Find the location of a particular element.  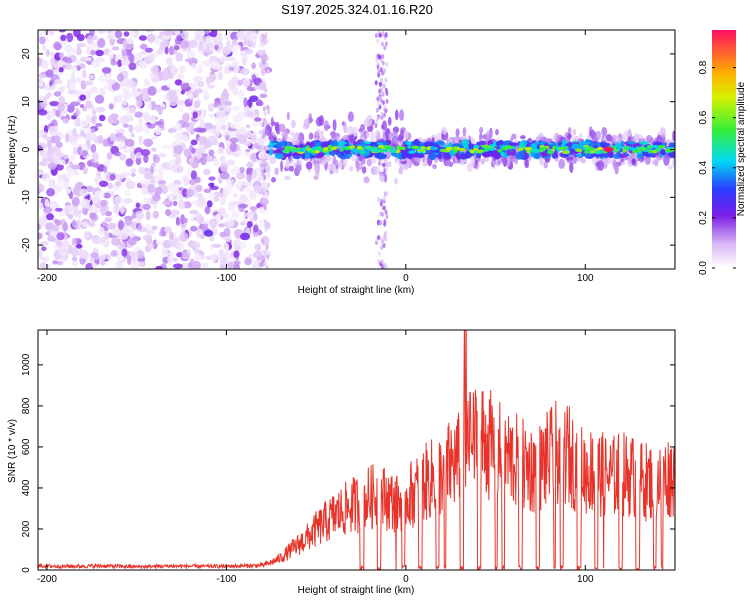

snr-x-label: Height of straight line (km) is located at coordinates (356, 590).